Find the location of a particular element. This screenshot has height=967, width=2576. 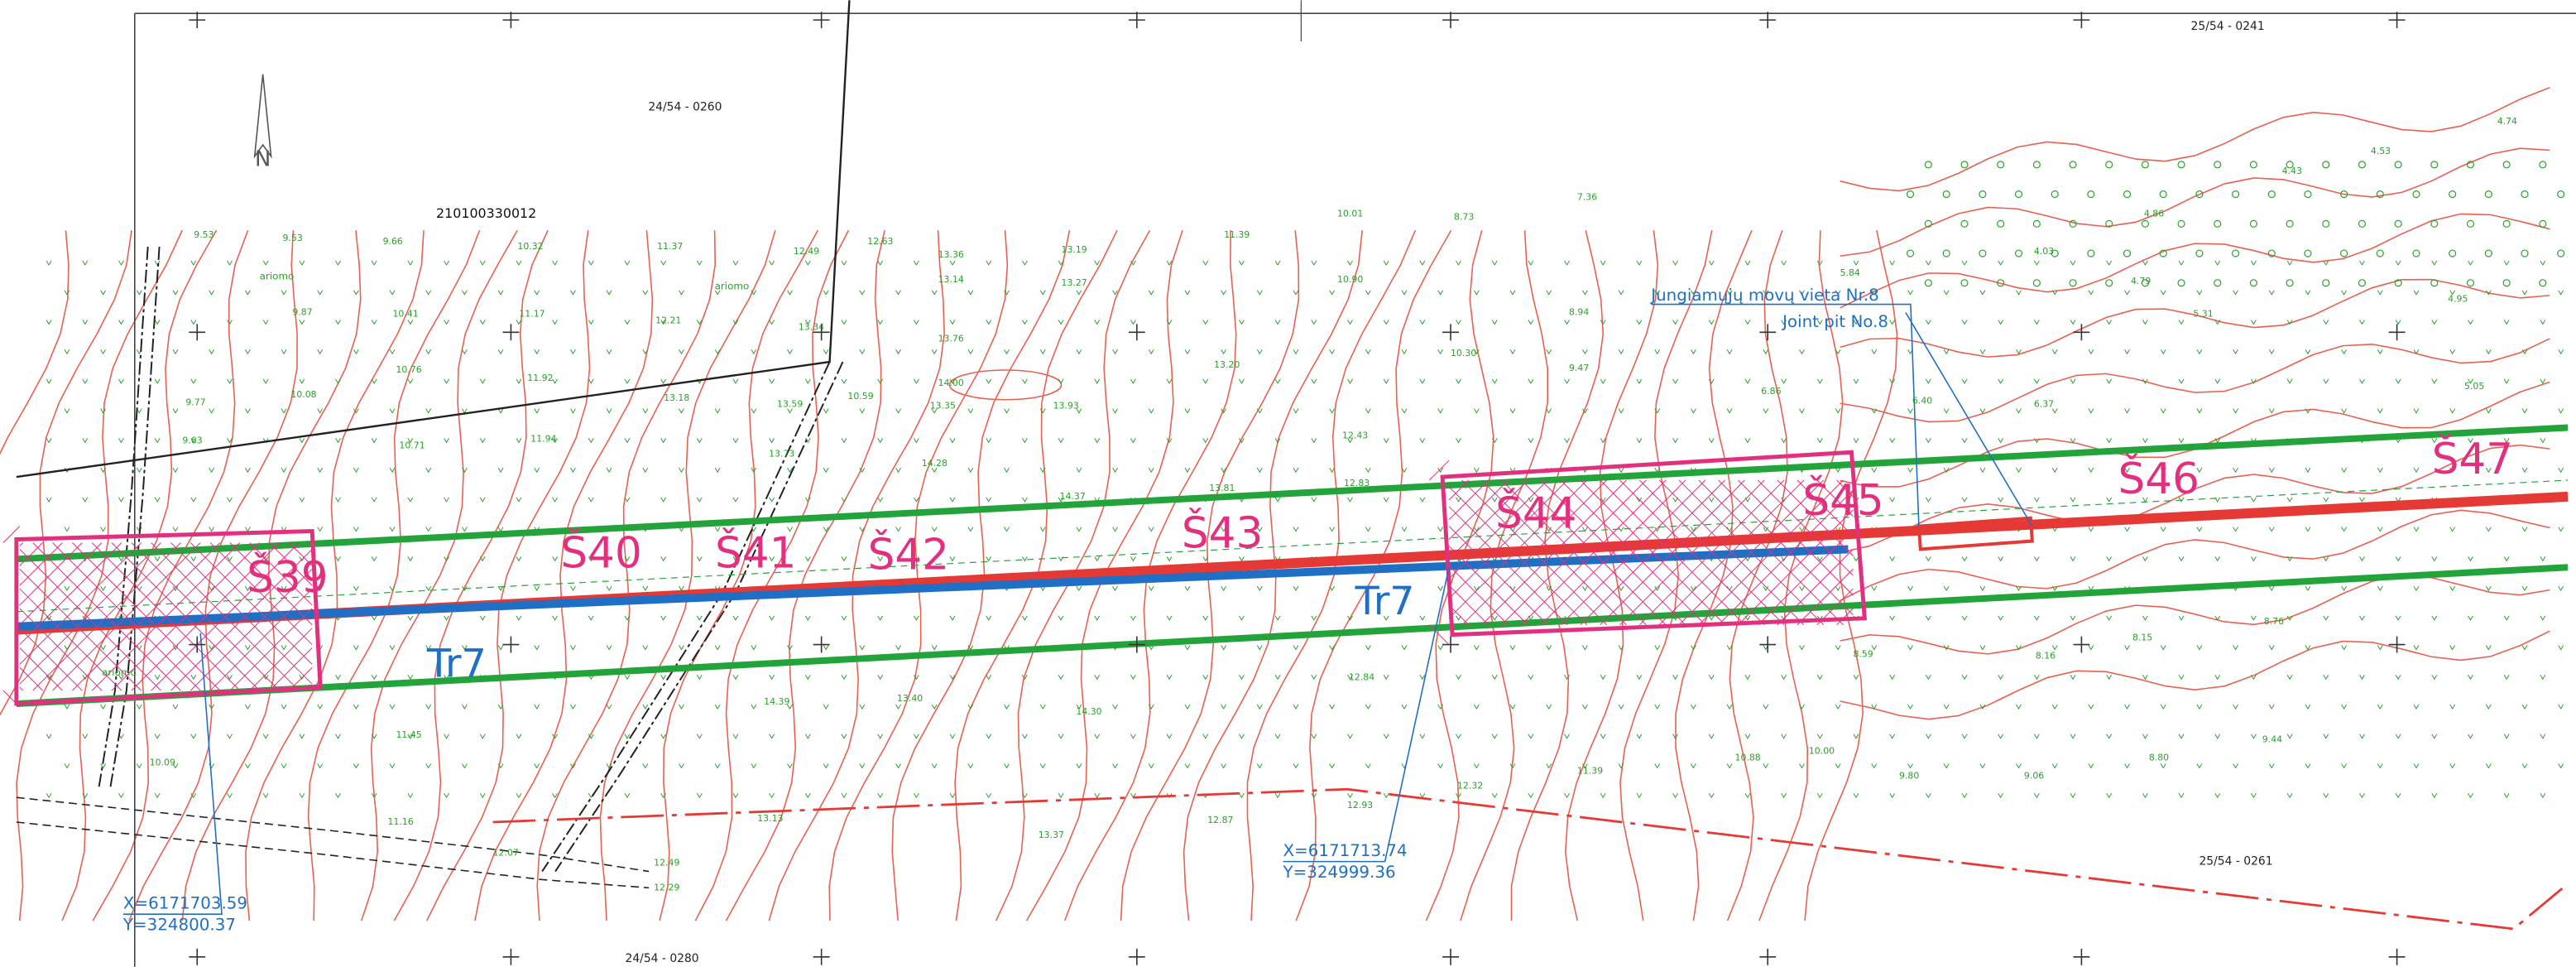

north-label: N is located at coordinates (263, 159).